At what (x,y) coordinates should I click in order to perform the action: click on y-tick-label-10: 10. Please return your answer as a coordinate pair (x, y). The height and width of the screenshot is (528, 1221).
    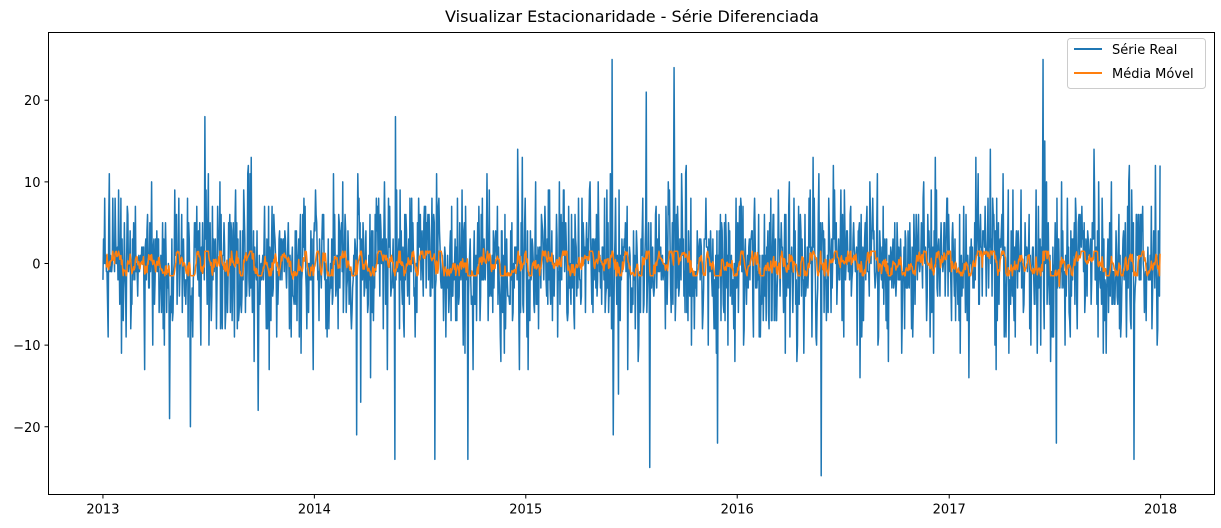
    Looking at the image, I should click on (32, 183).